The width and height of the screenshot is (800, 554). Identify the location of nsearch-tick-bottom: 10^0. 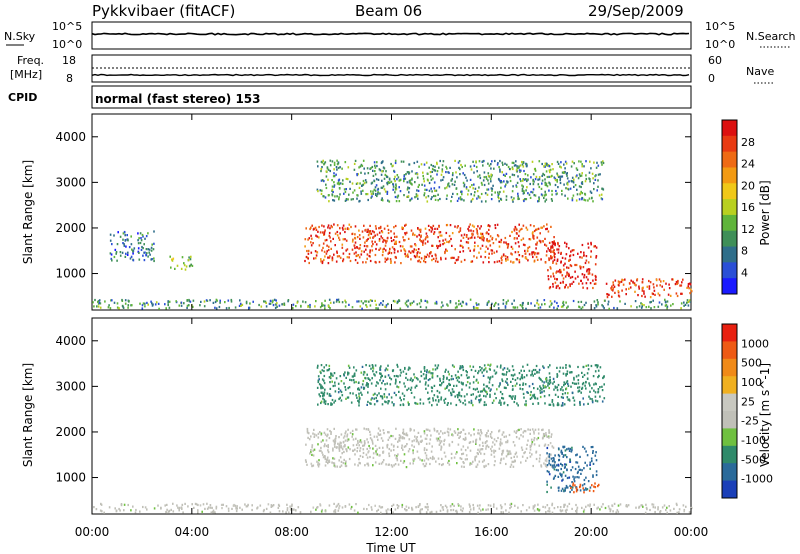
(720, 44).